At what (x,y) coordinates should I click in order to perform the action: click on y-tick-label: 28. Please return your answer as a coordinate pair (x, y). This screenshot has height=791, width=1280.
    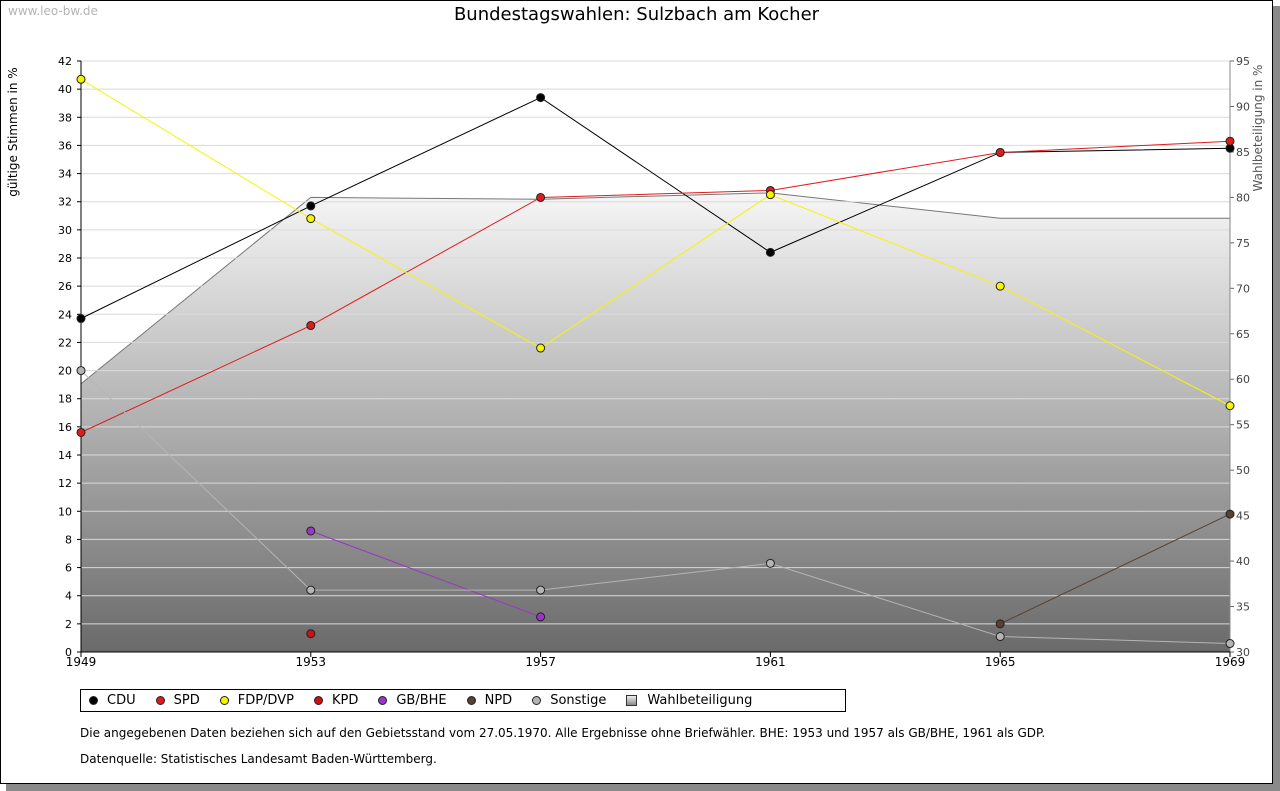
    Looking at the image, I should click on (65, 258).